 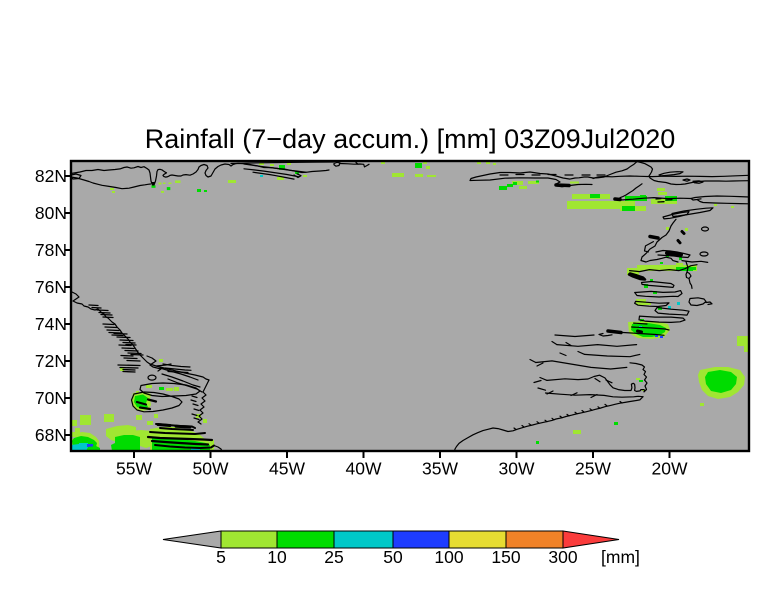 What do you see at coordinates (333, 557) in the screenshot?
I see `svg-text: 25` at bounding box center [333, 557].